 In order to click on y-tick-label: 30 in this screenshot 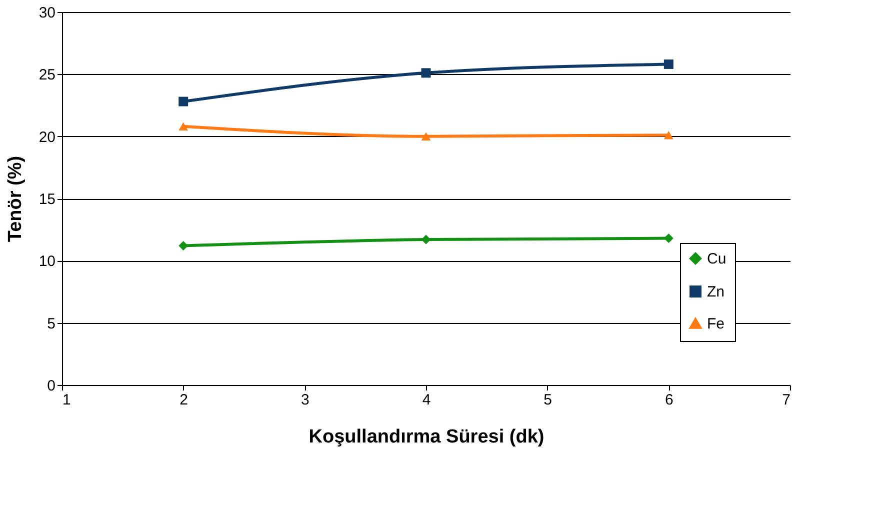, I will do `click(47, 13)`.